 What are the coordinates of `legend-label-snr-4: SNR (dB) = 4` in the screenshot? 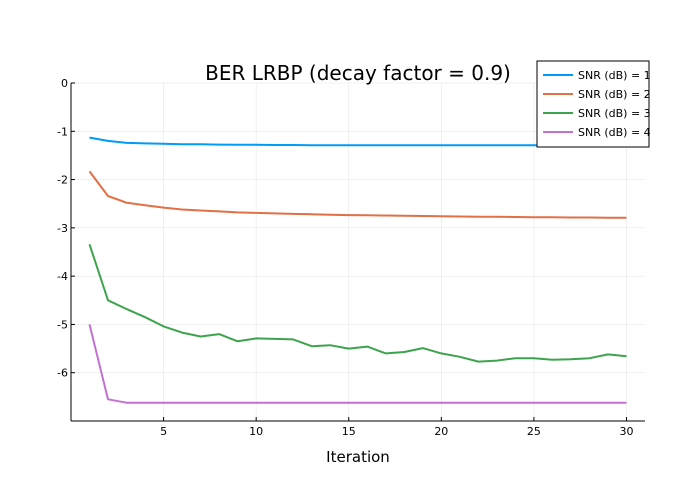 It's located at (614, 132).